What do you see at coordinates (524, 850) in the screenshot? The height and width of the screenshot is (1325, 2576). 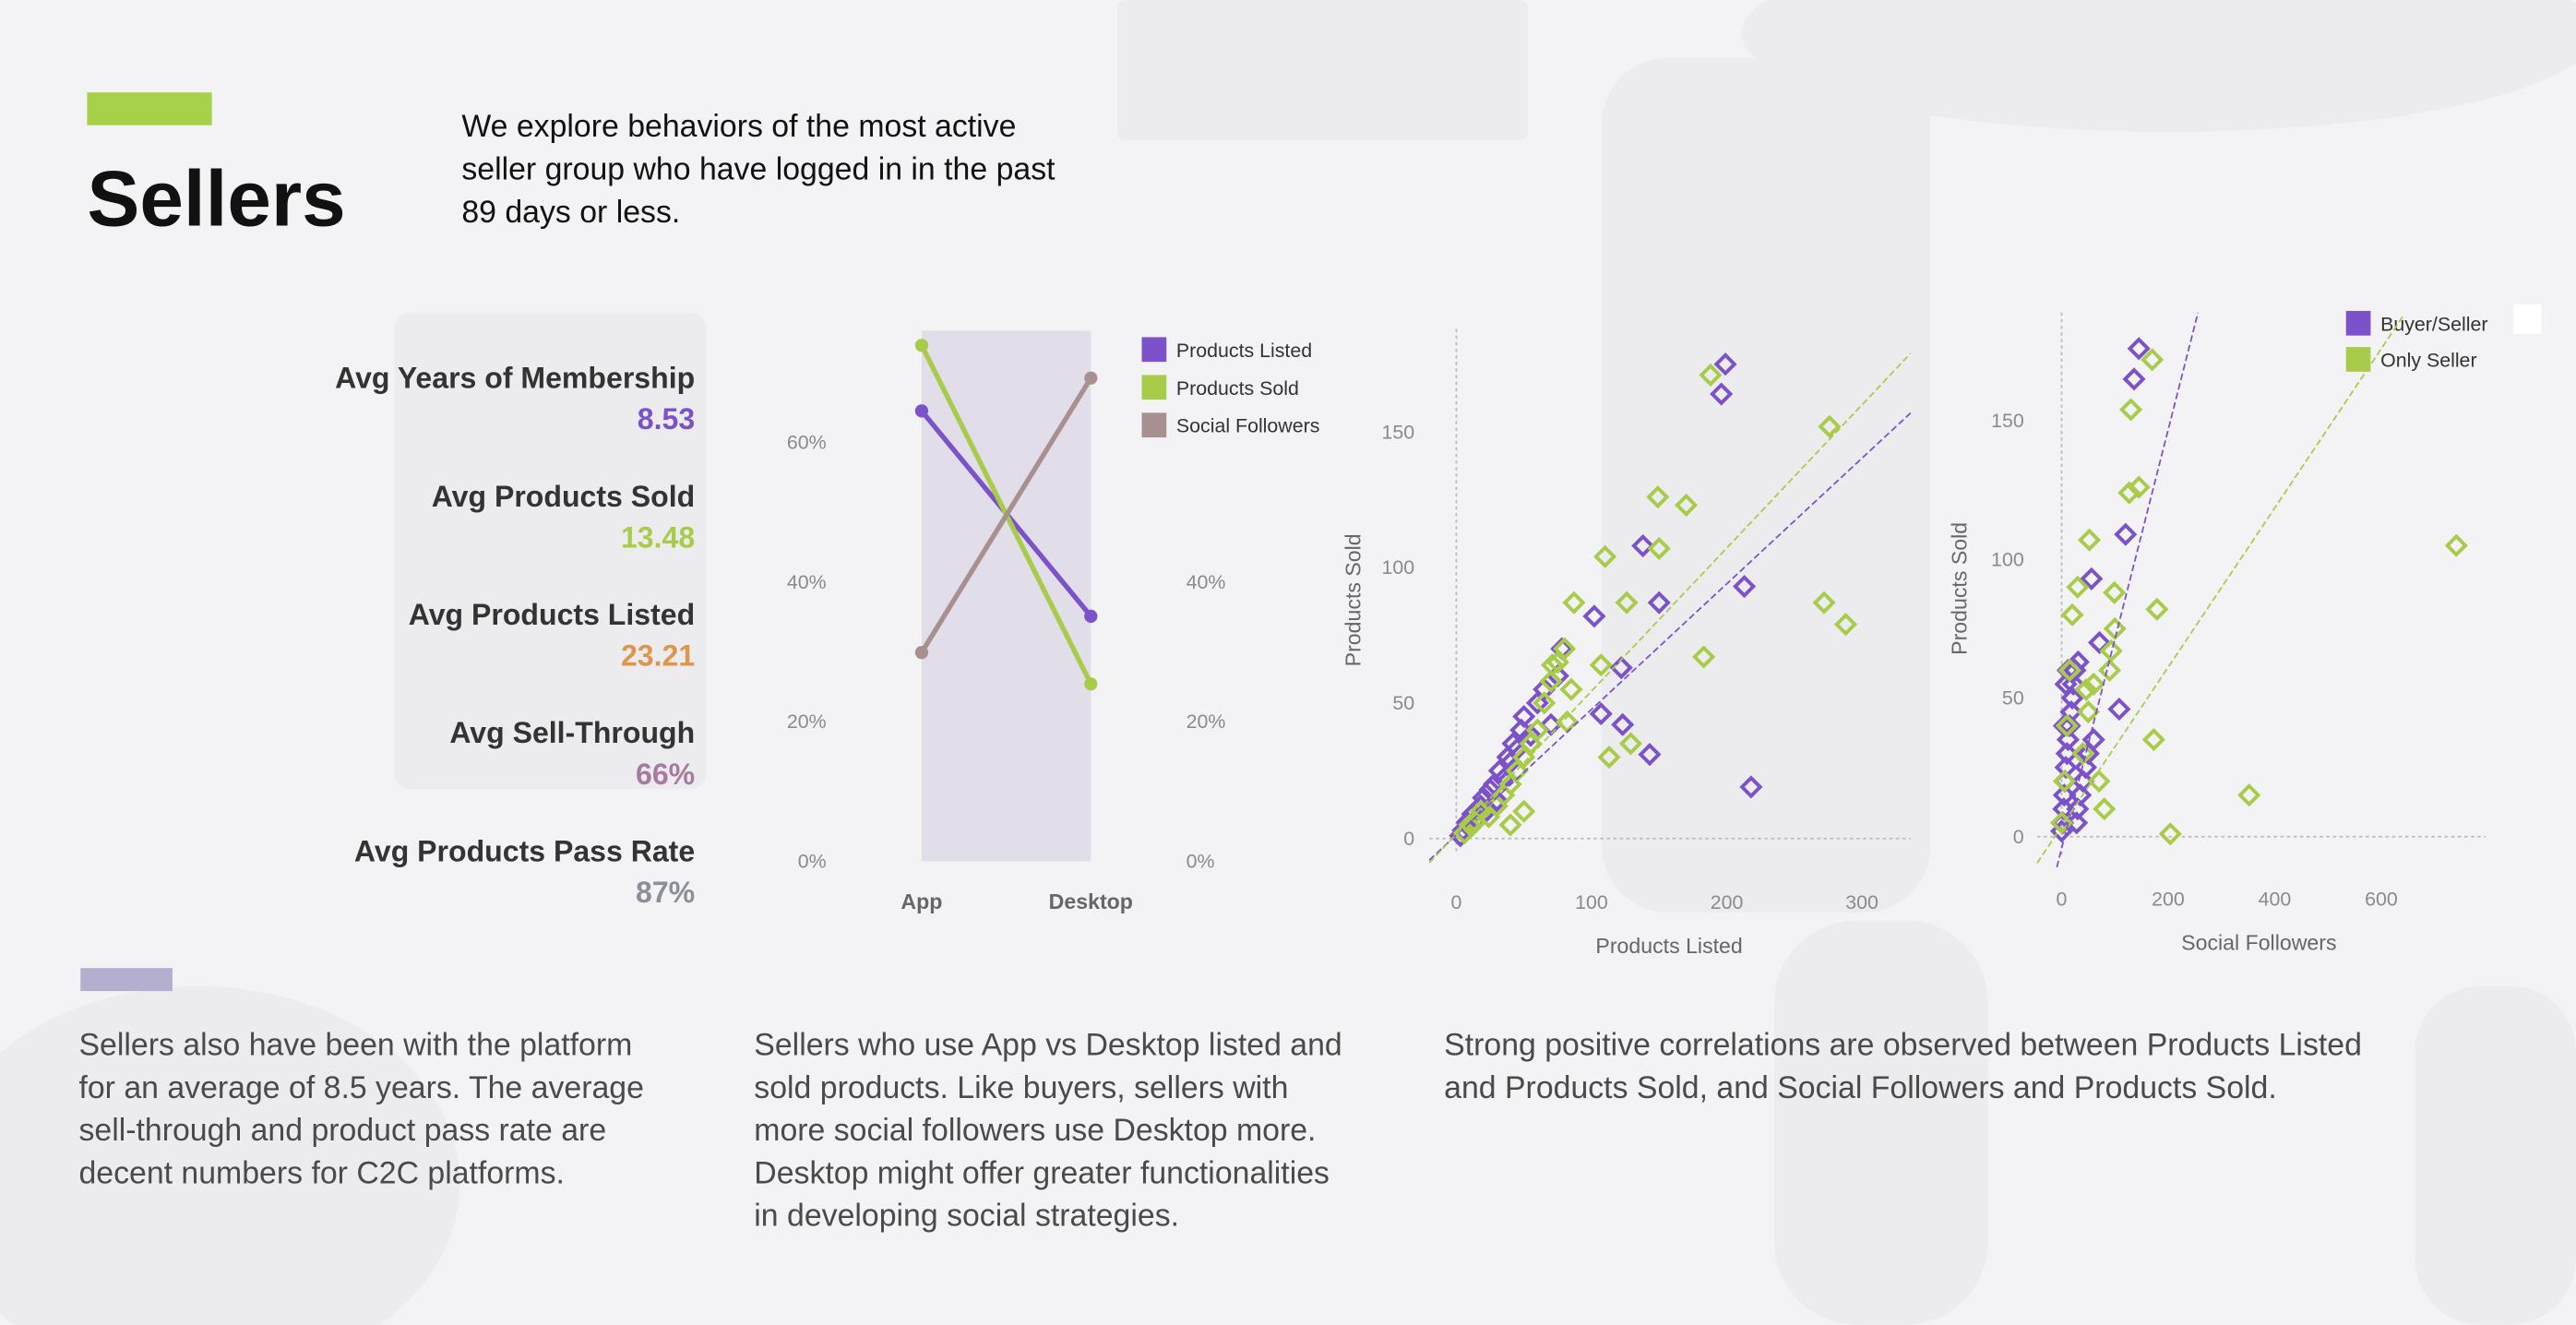 I see `kpi-label: Avg Products Pass Rate` at bounding box center [524, 850].